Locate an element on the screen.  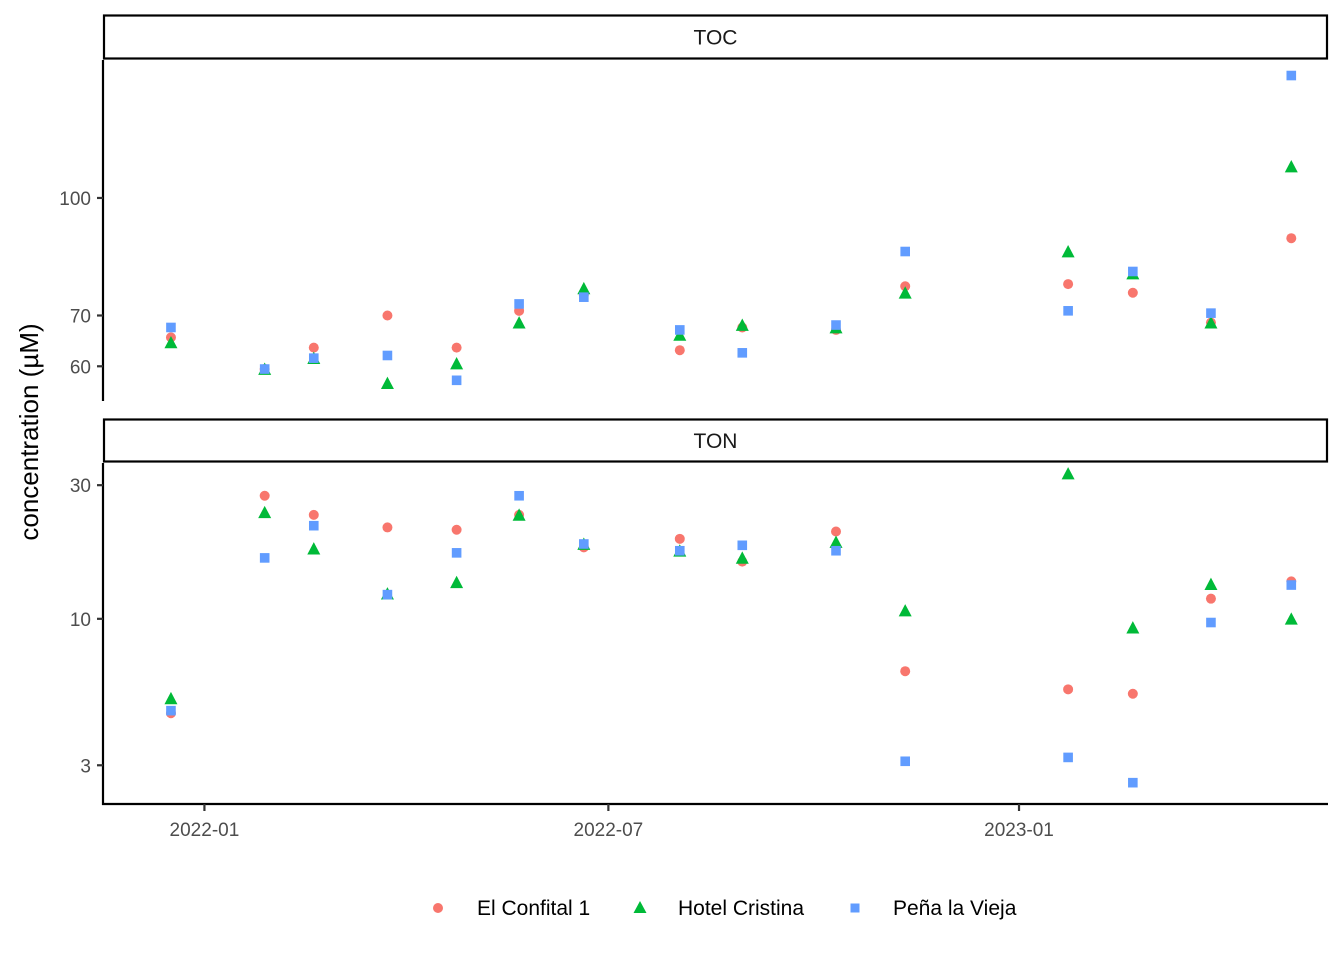
x-tick-label: 2022-01 is located at coordinates (205, 830).